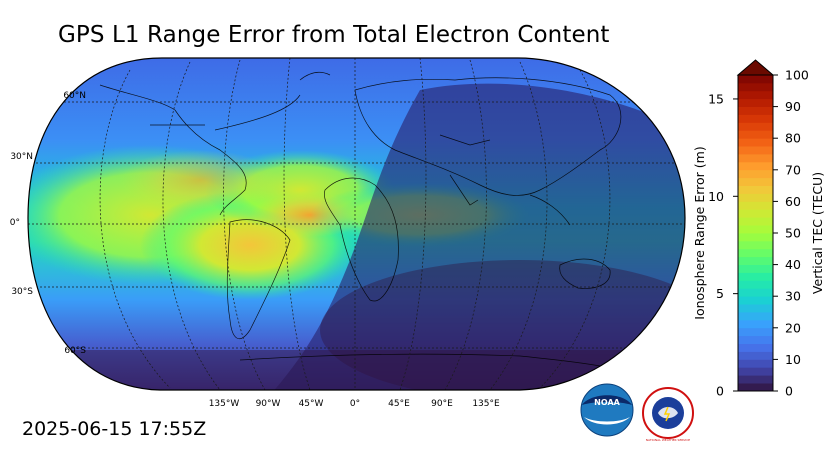 The height and width of the screenshot is (468, 832). What do you see at coordinates (268, 404) in the screenshot?
I see `lon-label: 90°W` at bounding box center [268, 404].